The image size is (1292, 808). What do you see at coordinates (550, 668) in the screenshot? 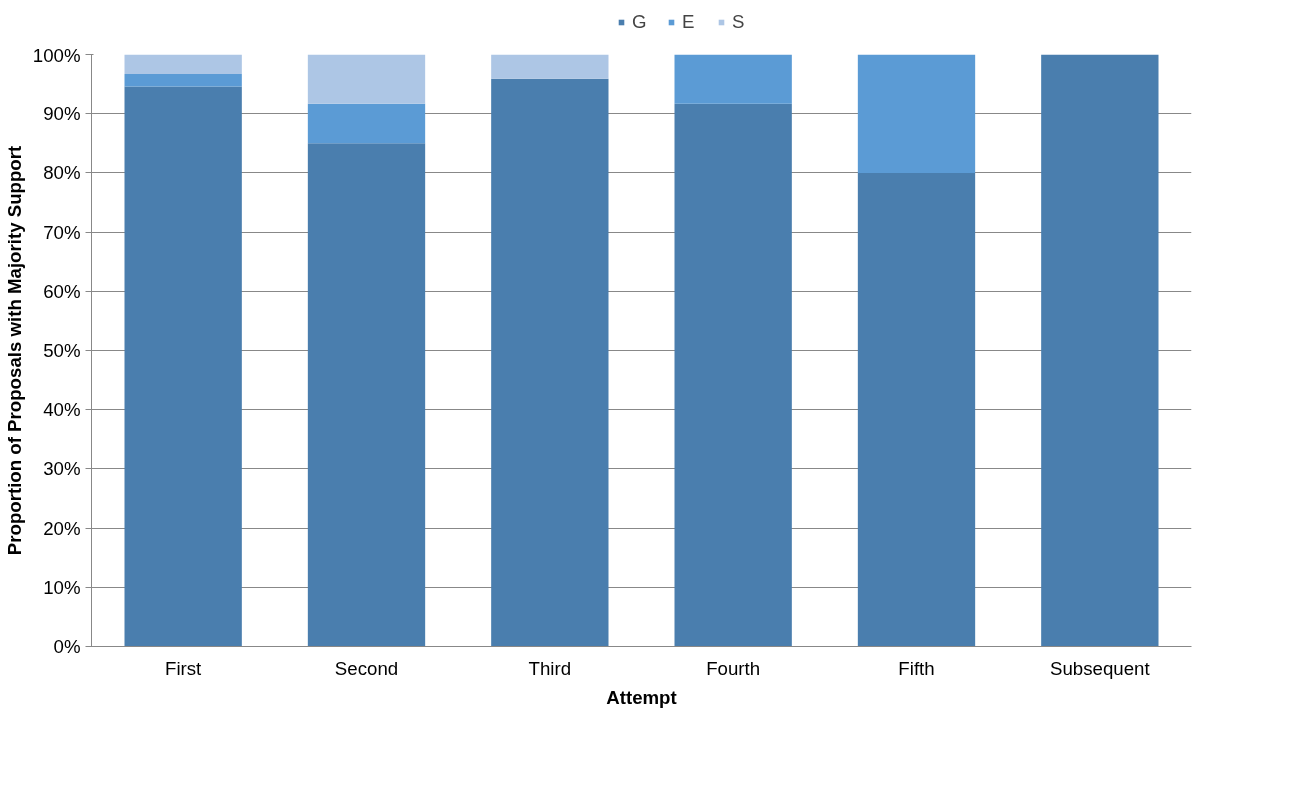
I see `x-tick-label: Third` at bounding box center [550, 668].